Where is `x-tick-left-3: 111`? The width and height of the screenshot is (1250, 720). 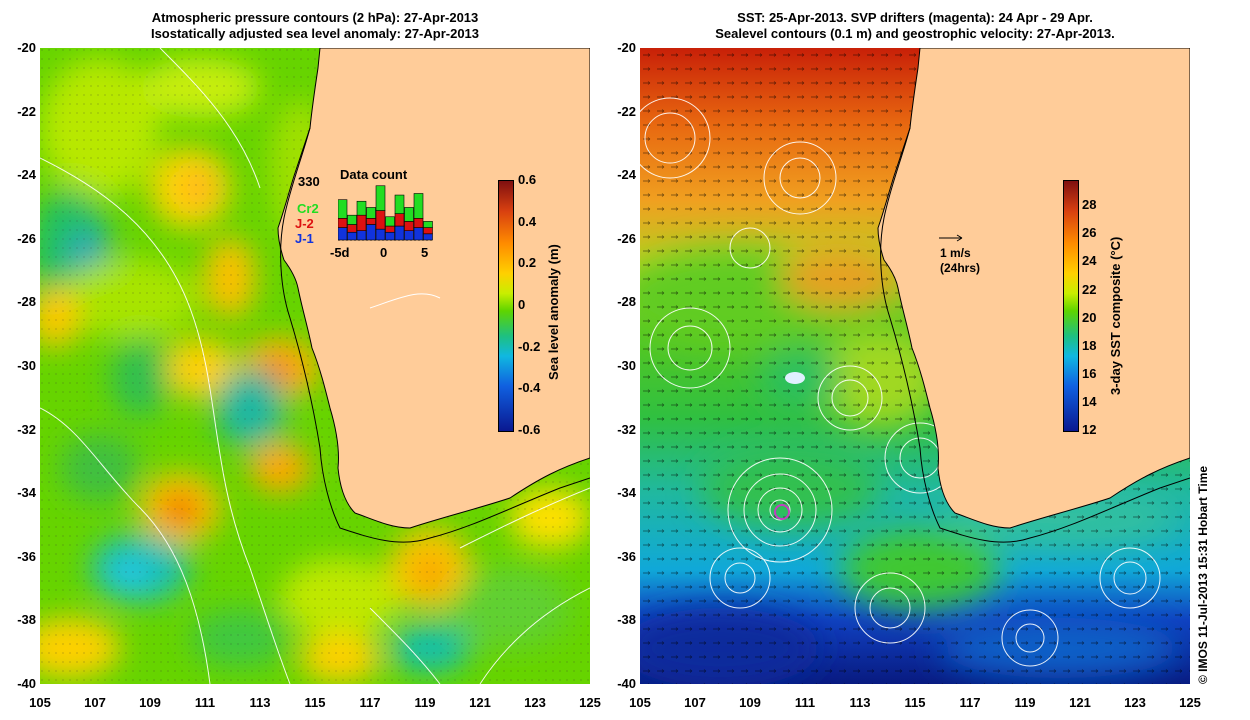
x-tick-left-3: 111 is located at coordinates (205, 702).